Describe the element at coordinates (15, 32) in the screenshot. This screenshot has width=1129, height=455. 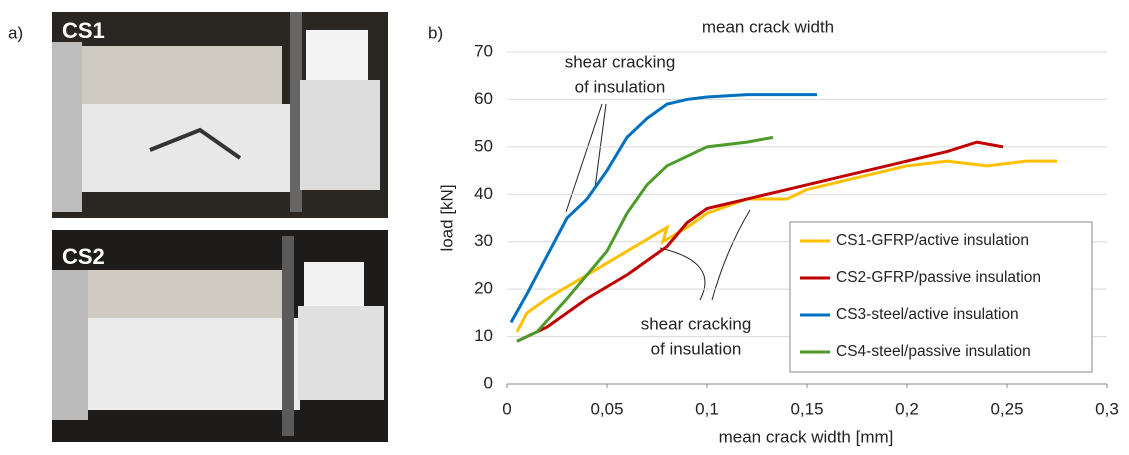
I see `panel-label: a)` at that location.